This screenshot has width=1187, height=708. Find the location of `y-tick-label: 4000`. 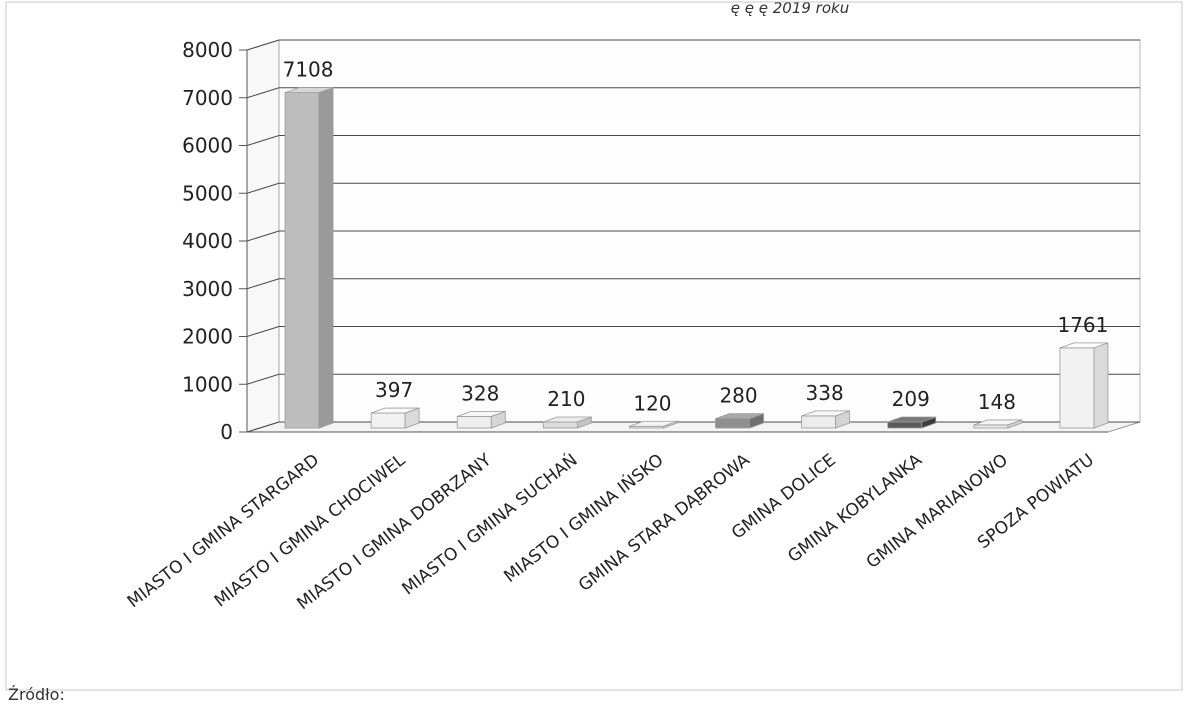

y-tick-label: 4000 is located at coordinates (207, 241).